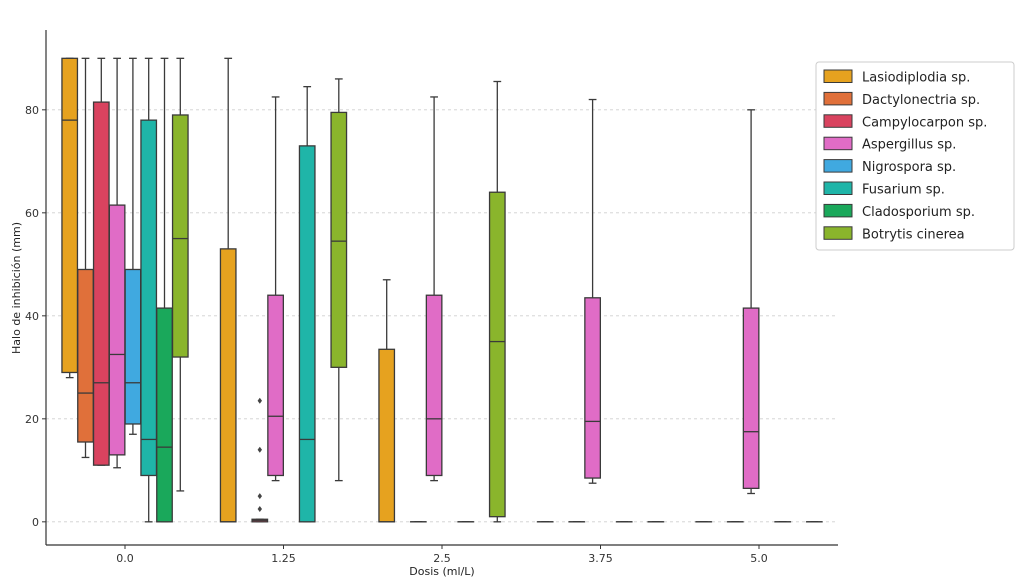  Describe the element at coordinates (600, 558) in the screenshot. I see `x-tick-label: 3.75` at that location.